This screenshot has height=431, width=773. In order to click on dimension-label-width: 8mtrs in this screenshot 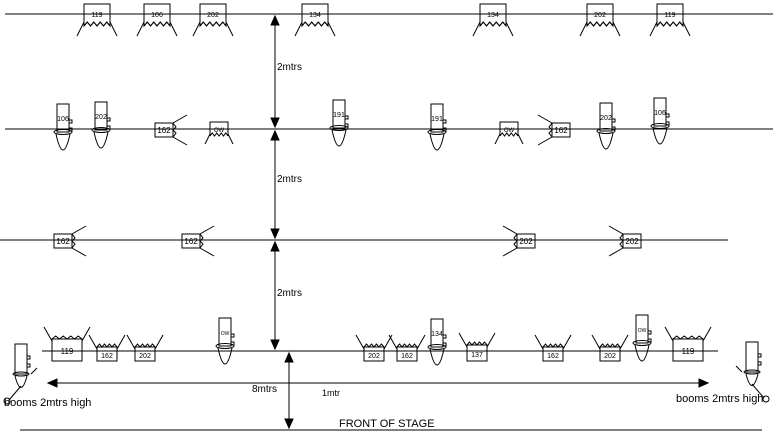, I will do `click(264, 389)`.